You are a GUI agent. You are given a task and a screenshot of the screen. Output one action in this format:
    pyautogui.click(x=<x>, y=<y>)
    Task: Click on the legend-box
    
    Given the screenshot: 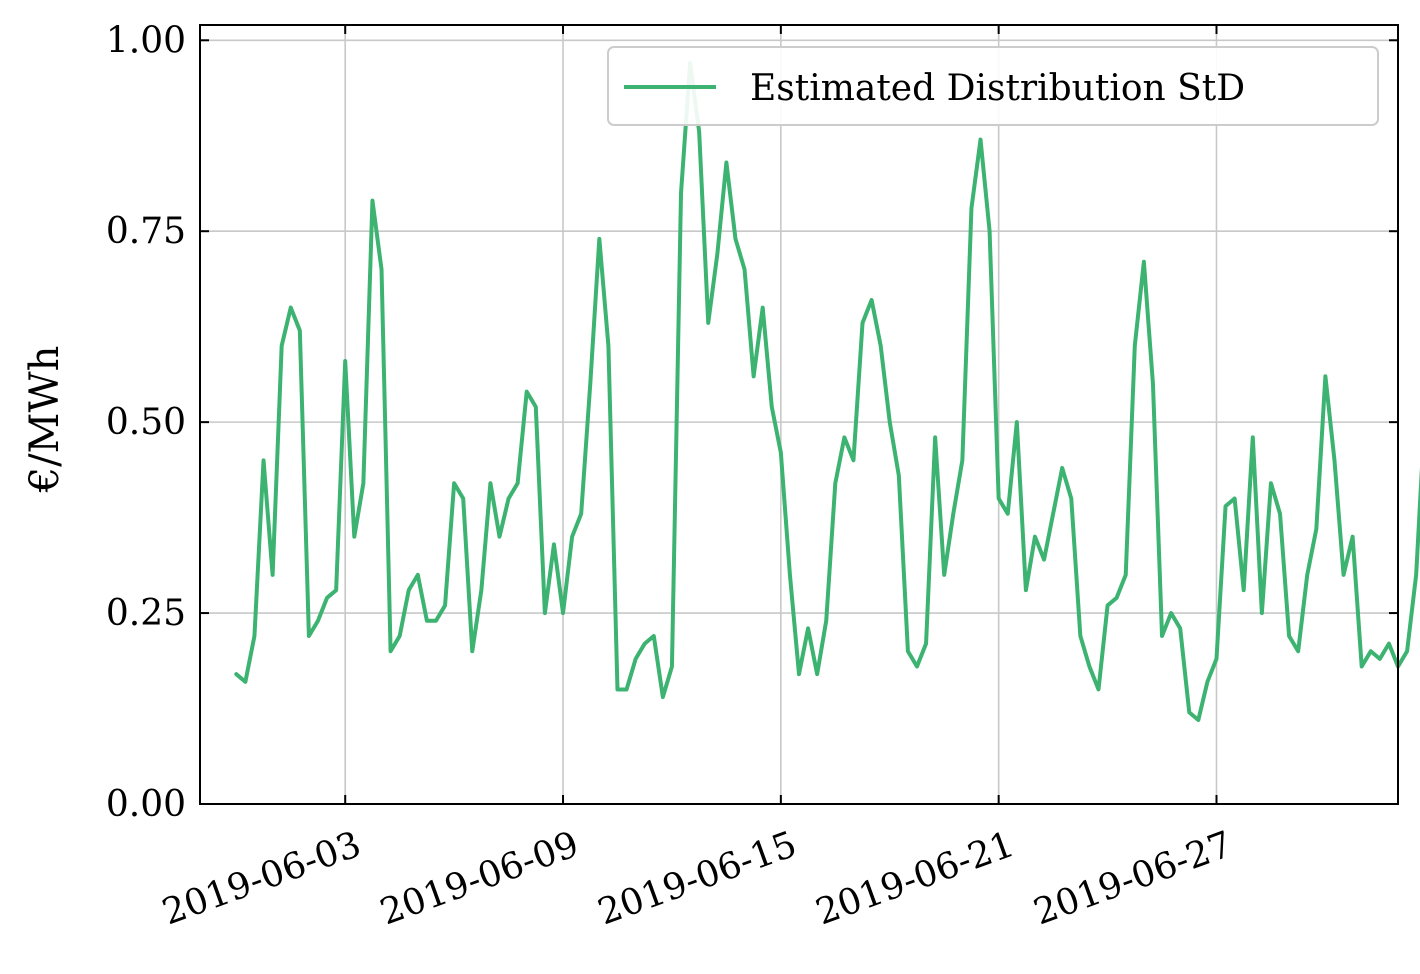 What is the action you would take?
    pyautogui.click(x=993, y=86)
    